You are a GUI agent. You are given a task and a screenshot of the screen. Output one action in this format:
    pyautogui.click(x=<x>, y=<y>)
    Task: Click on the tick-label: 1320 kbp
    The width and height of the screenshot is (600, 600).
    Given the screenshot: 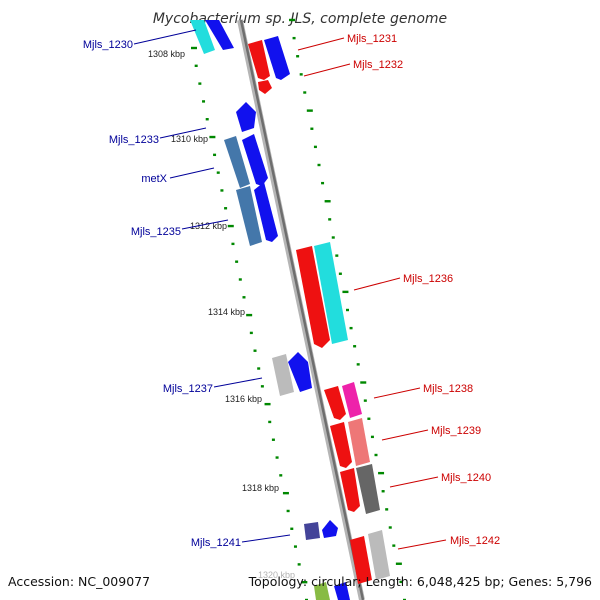 What is the action you would take?
    pyautogui.click(x=276, y=575)
    